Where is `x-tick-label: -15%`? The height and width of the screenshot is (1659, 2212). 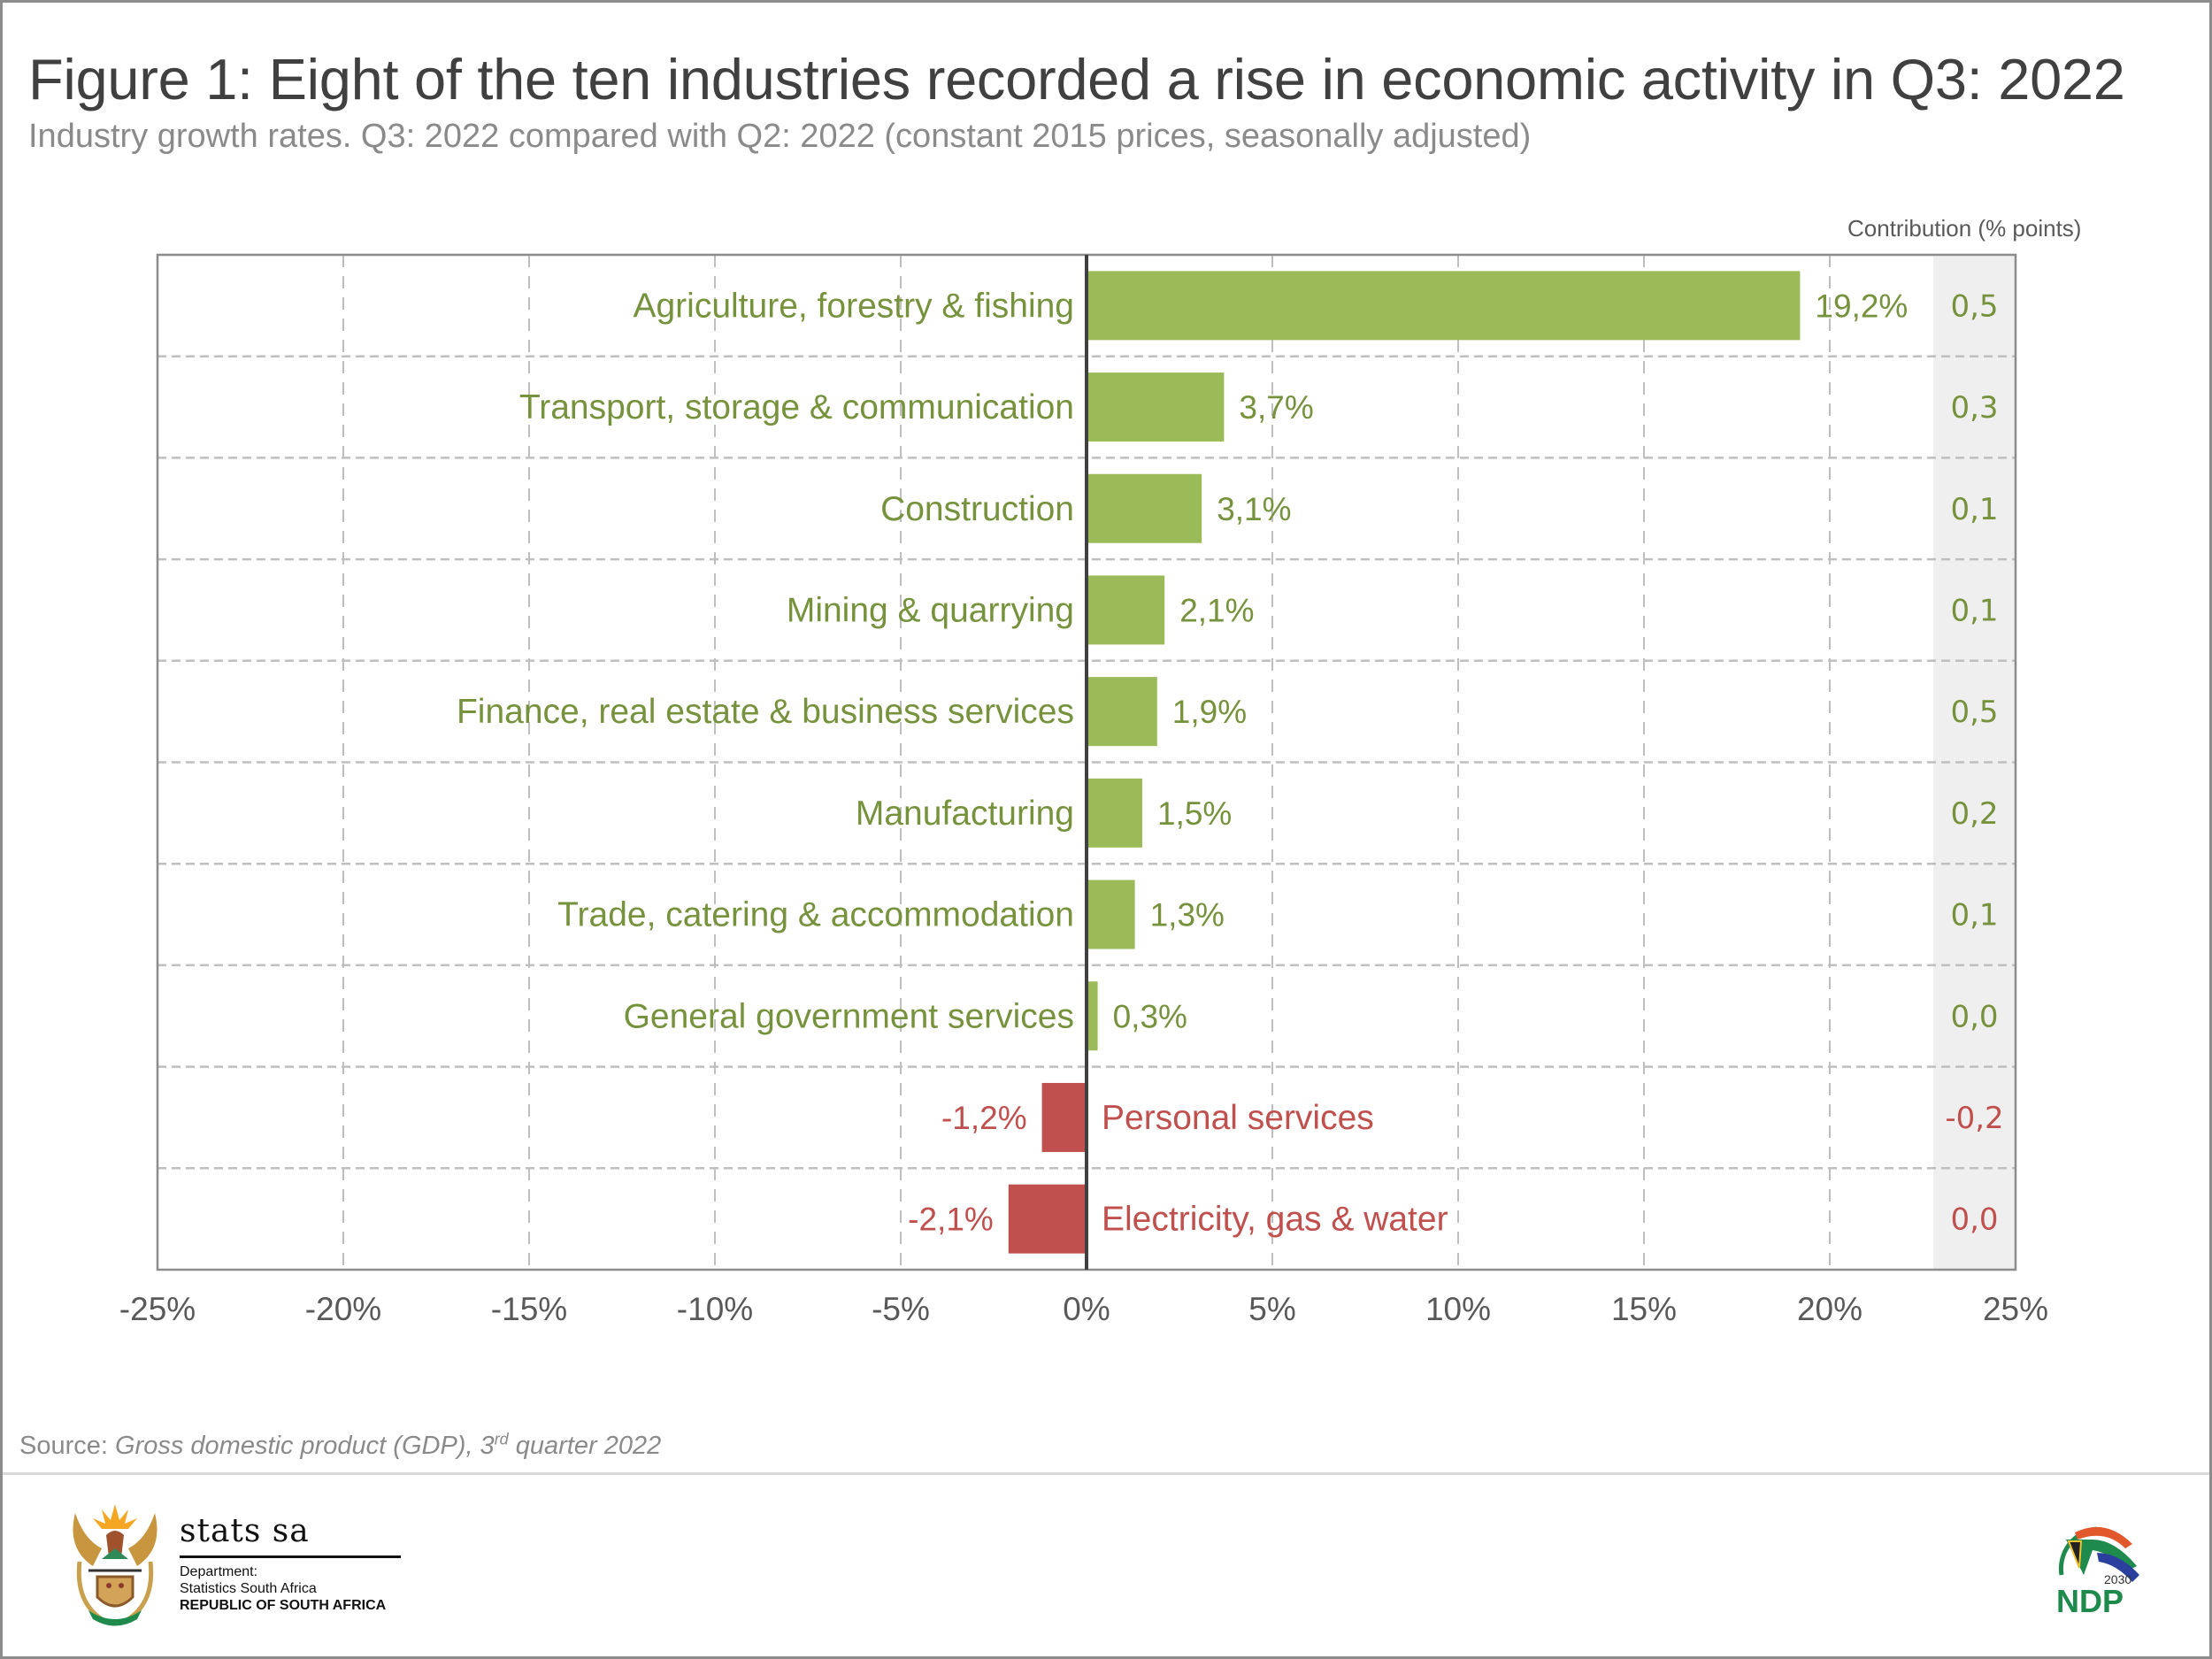
x-tick-label: -15% is located at coordinates (529, 1309).